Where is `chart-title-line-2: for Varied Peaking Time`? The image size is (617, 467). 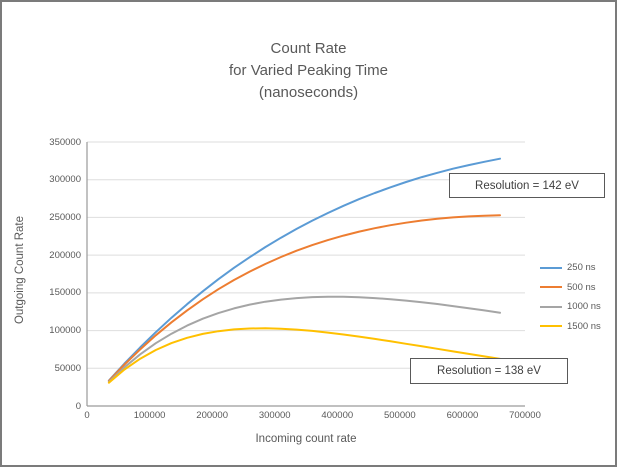
chart-title-line-2: for Varied Peaking Time is located at coordinates (308, 70).